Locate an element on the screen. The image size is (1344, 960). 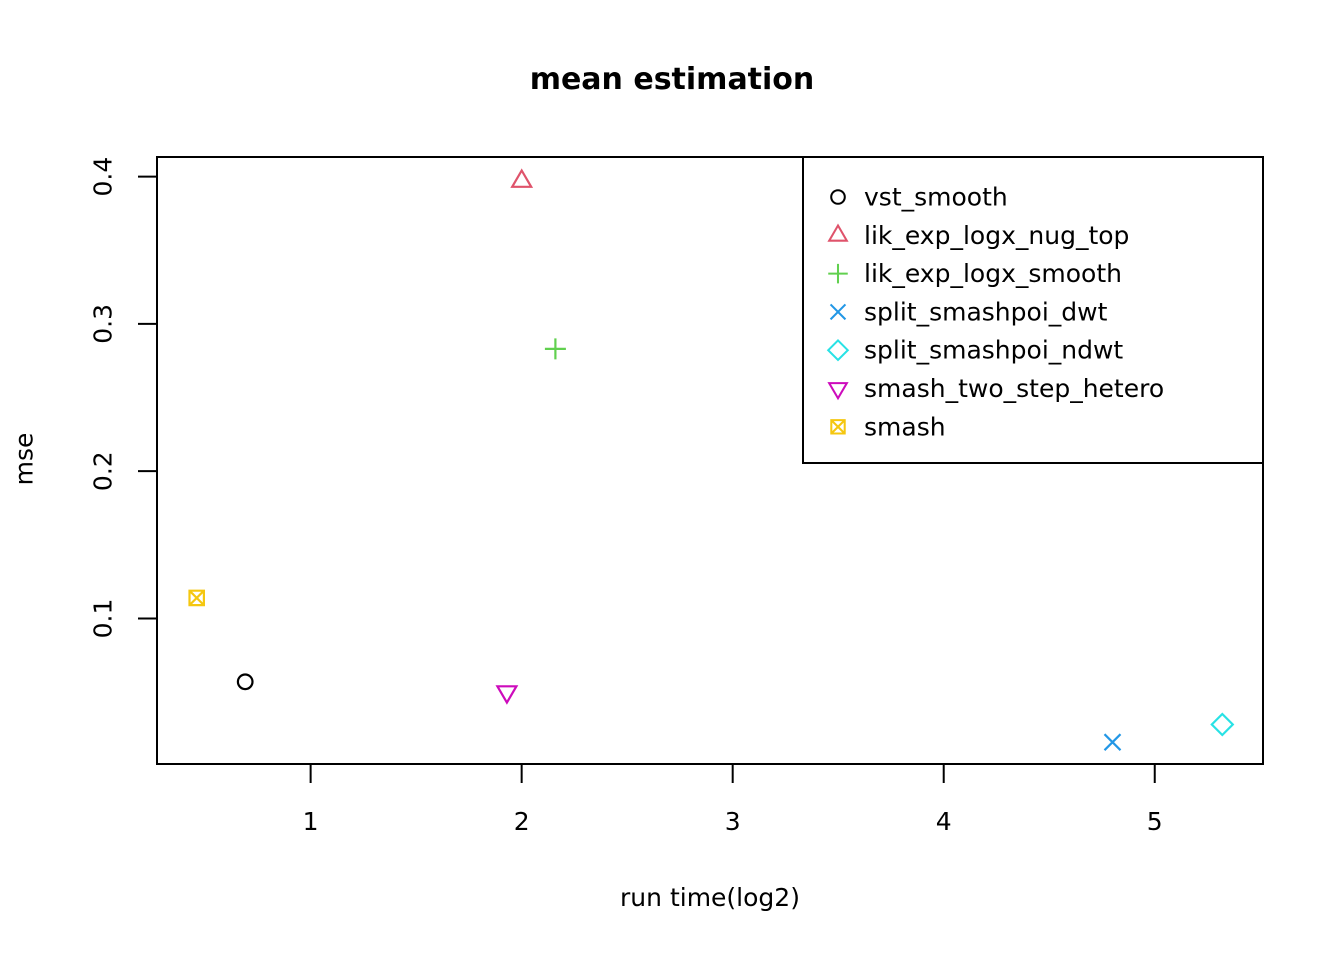
data-point-split_smashpoi_ndwt is located at coordinates (1222, 724).